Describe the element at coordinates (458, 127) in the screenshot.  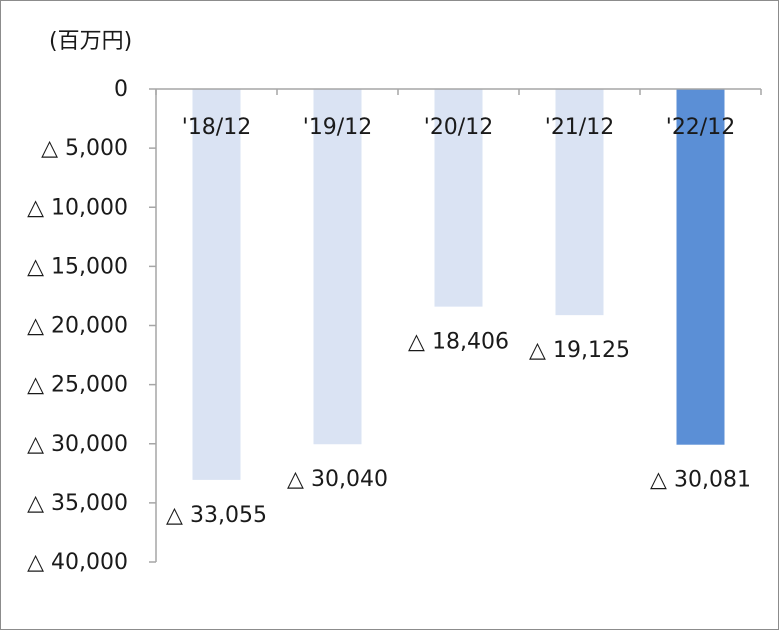
I see `x-tick-label-2: '20/12` at that location.